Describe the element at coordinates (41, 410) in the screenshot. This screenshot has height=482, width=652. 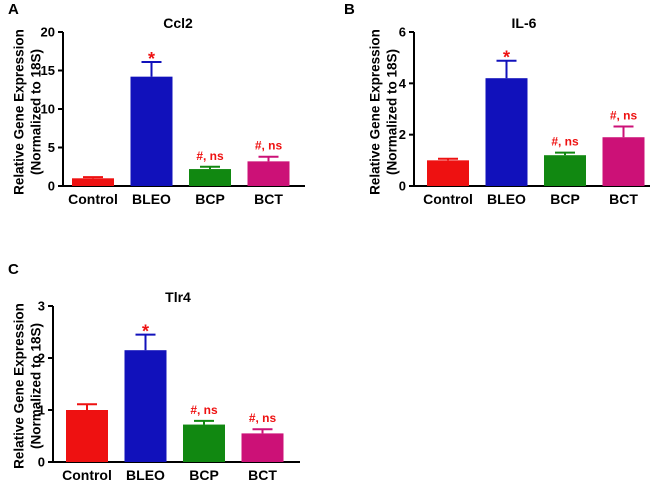
I see `y-tick-label: 1` at that location.